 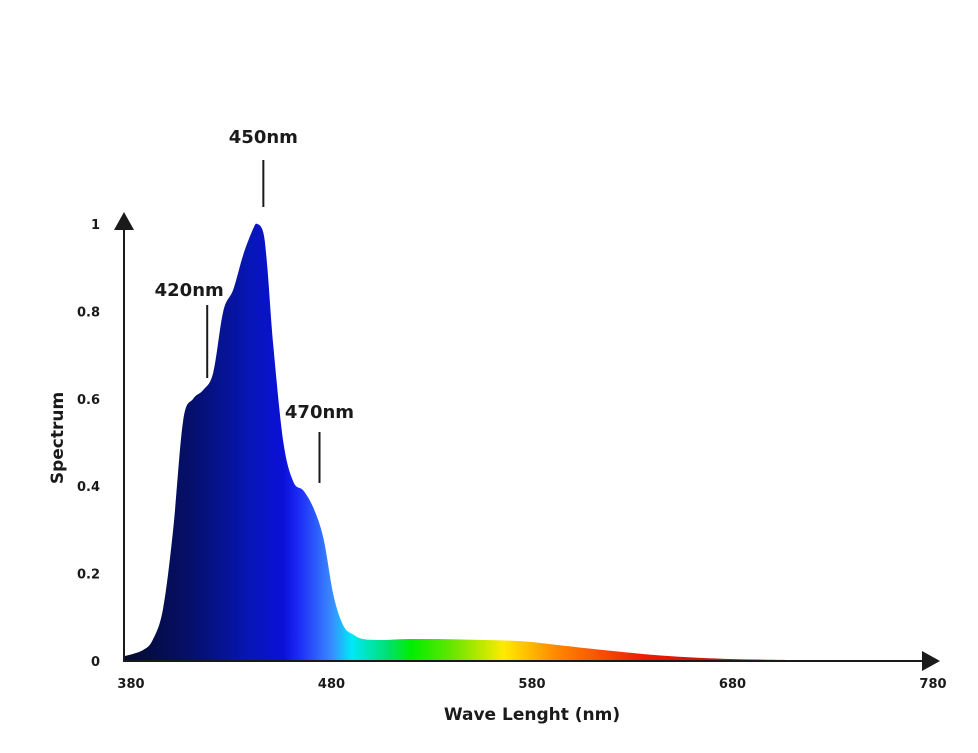 I want to click on x-tick-label: 680, so click(x=732, y=684).